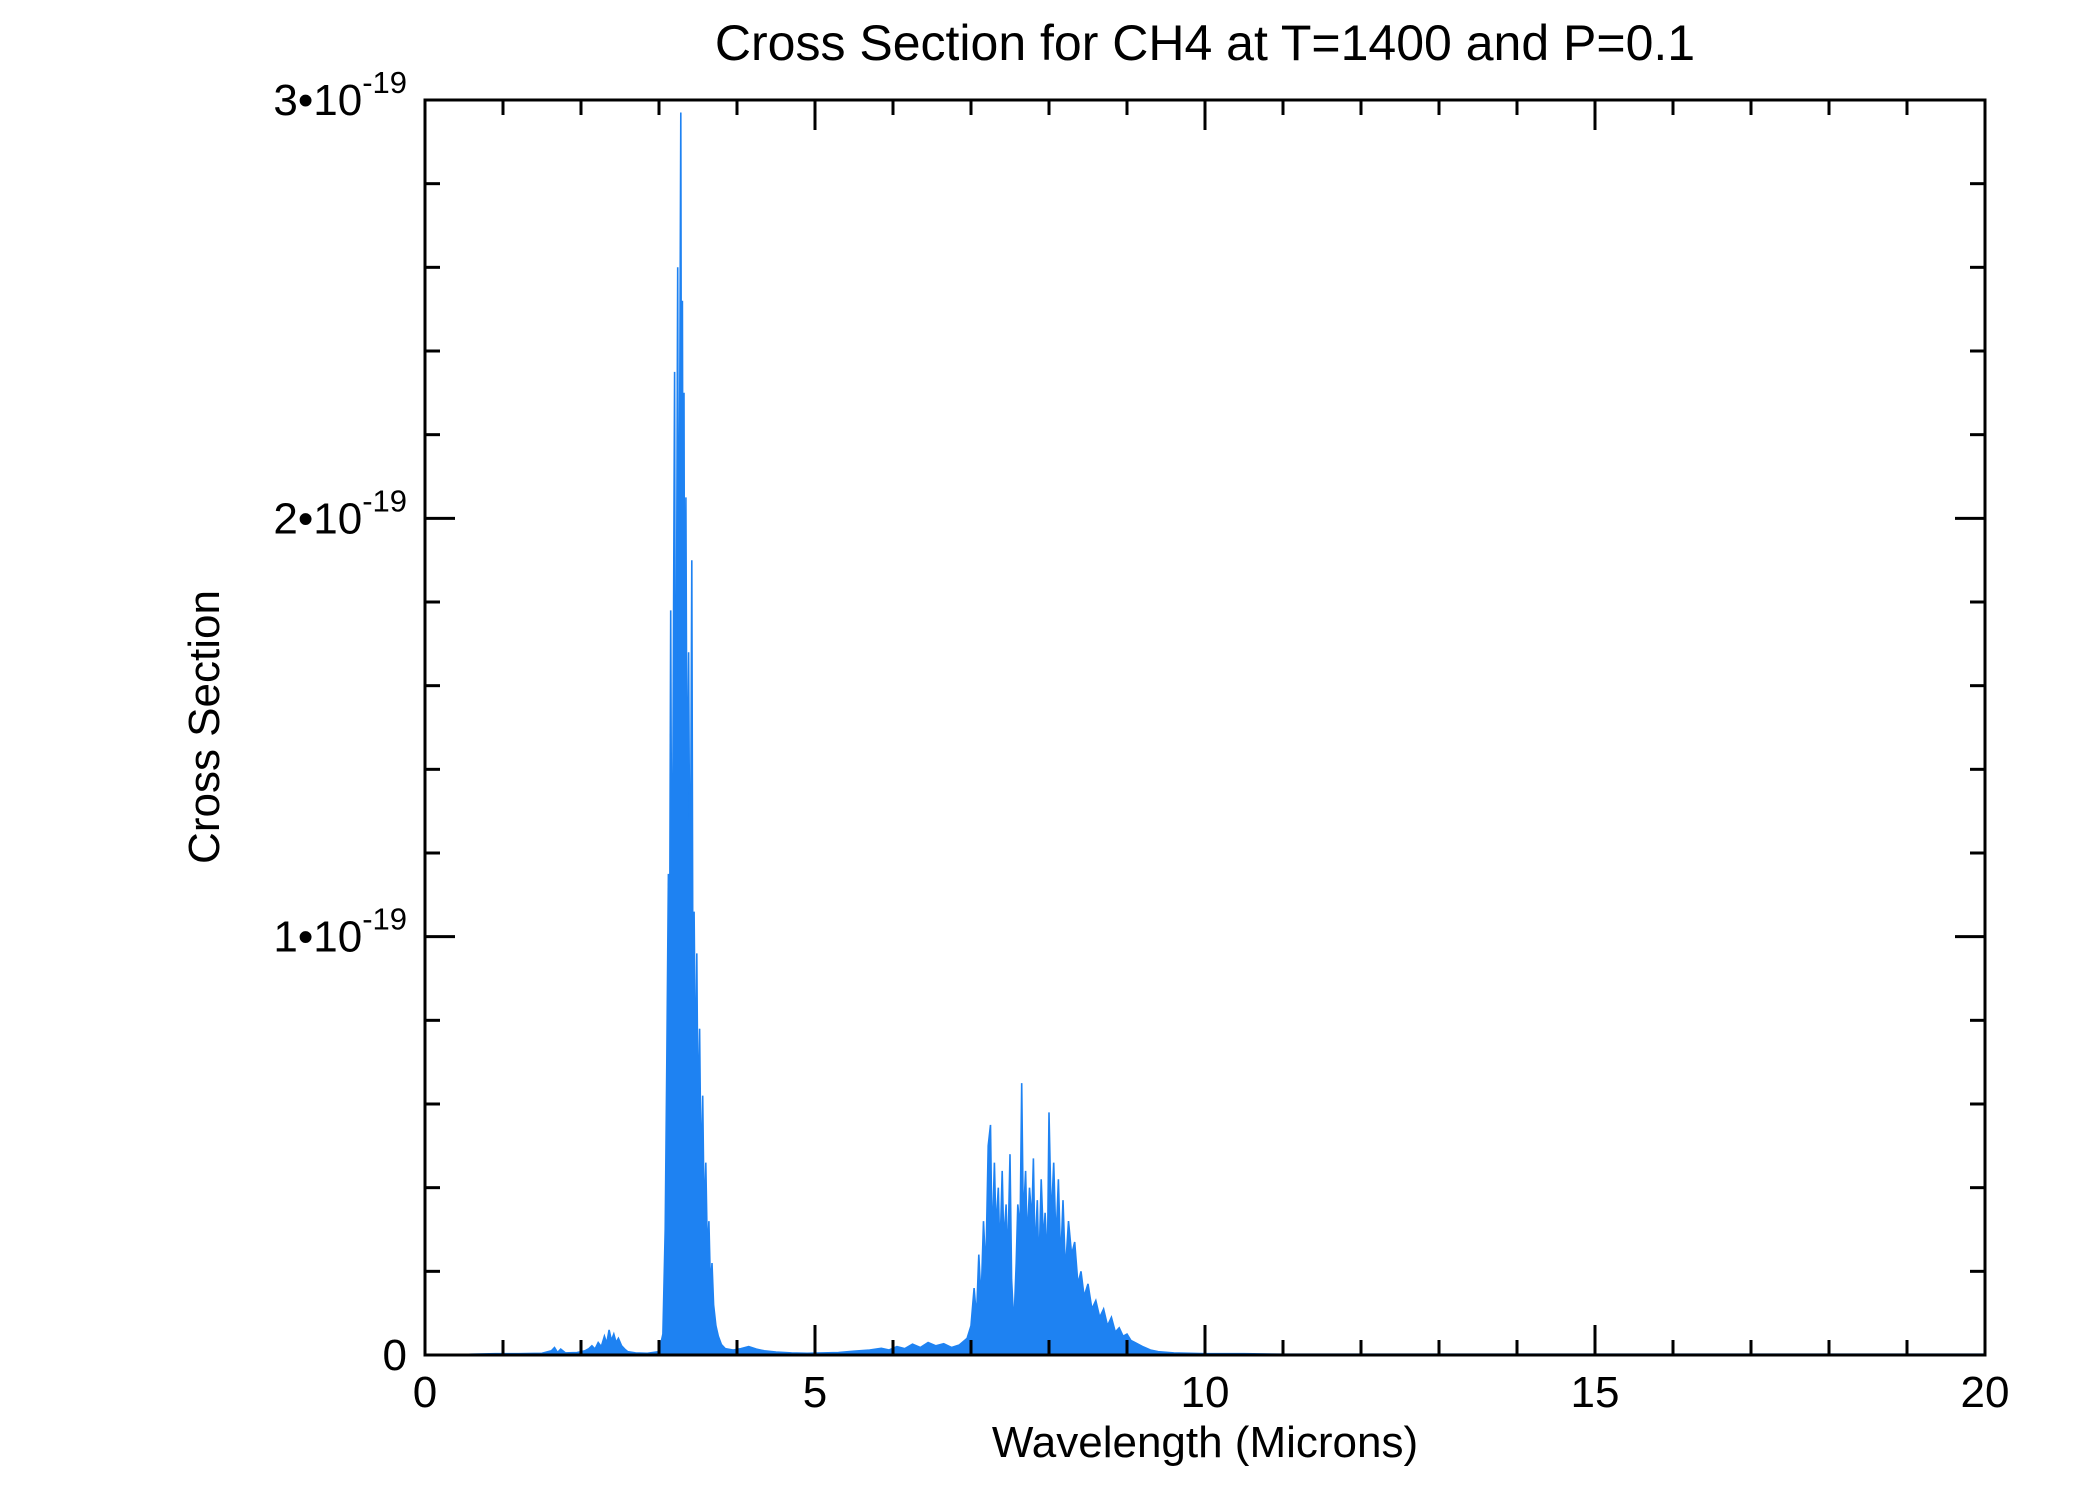 The image size is (2100, 1500). I want to click on x-axis-label: Wavelength (Microns), so click(1205, 1442).